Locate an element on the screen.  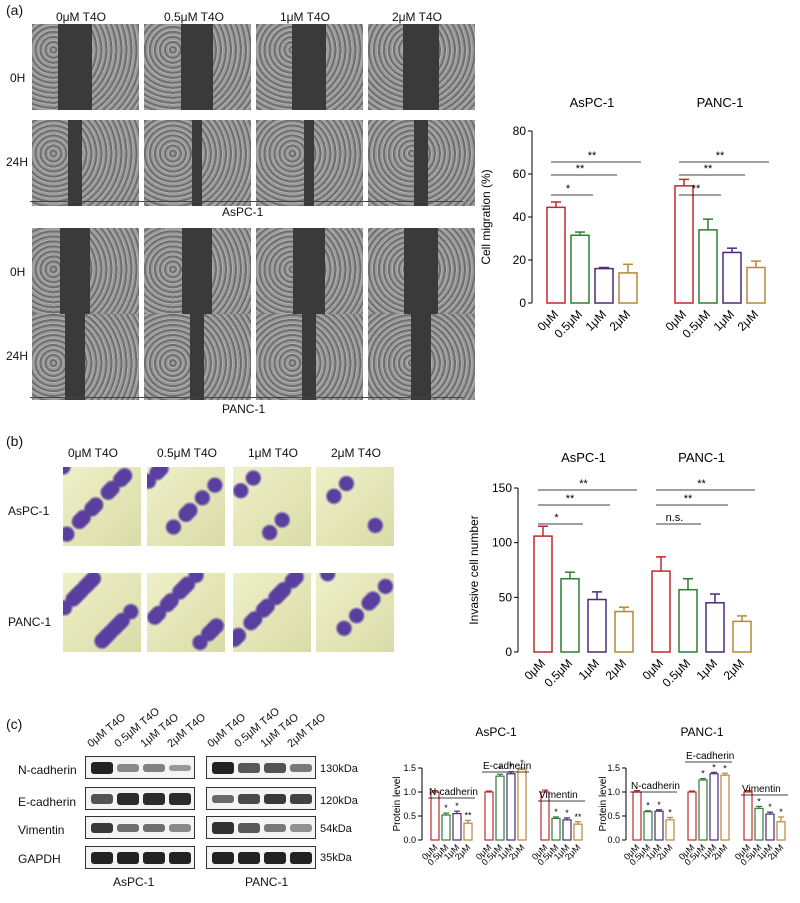
scratch-image-r2-c0 is located at coordinates (85, 271).